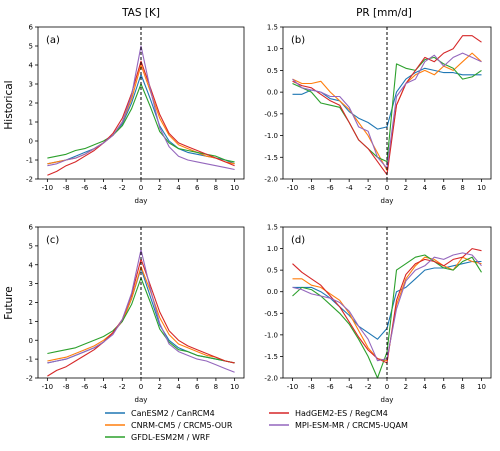 This screenshot has height=451, width=500. I want to click on y-tick-label-c-8: 6, so click(31, 228).